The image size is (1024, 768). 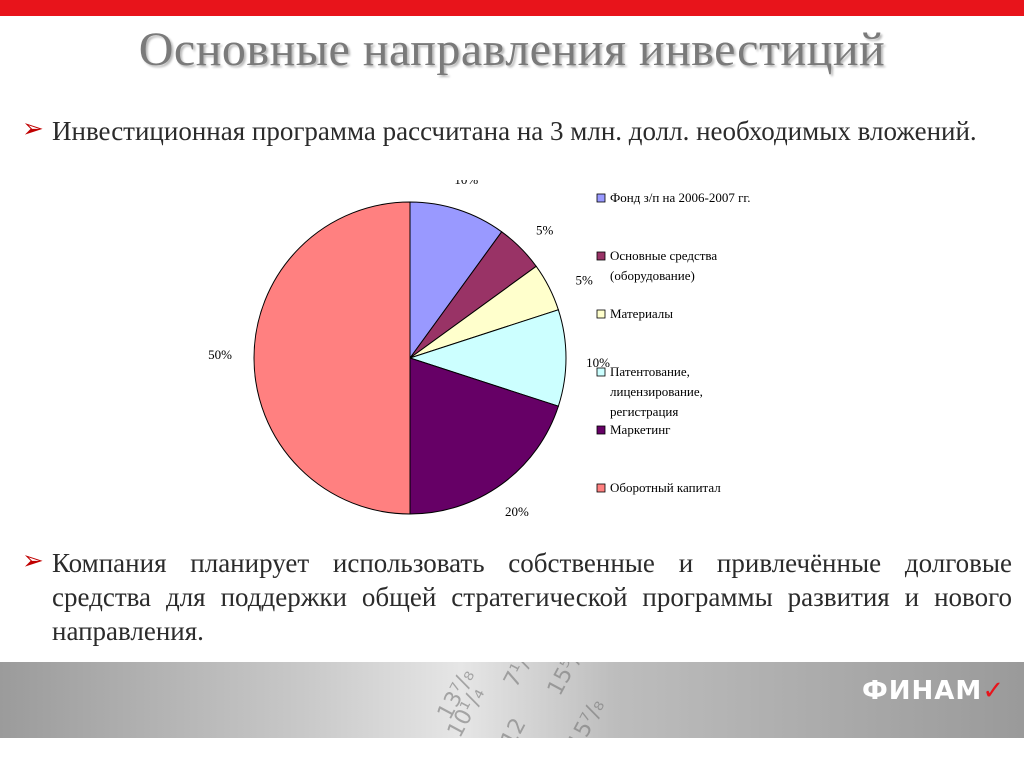 I want to click on finam-logo: ФИНАМ✓, so click(x=933, y=691).